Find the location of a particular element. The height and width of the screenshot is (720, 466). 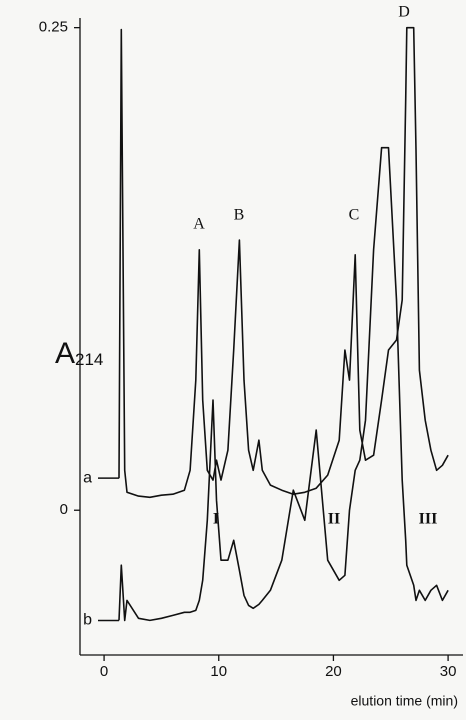

x-axis-label: elution time (min) is located at coordinates (404, 701).